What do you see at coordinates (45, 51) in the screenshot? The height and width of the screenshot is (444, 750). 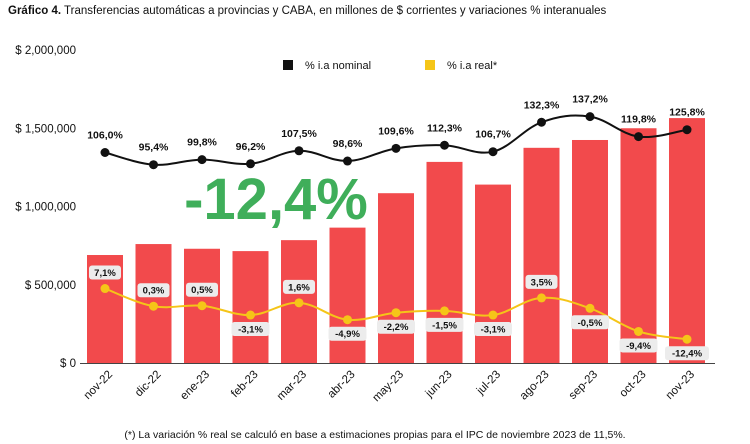 I see `y-tick-label: $ 2,000,000` at bounding box center [45, 51].